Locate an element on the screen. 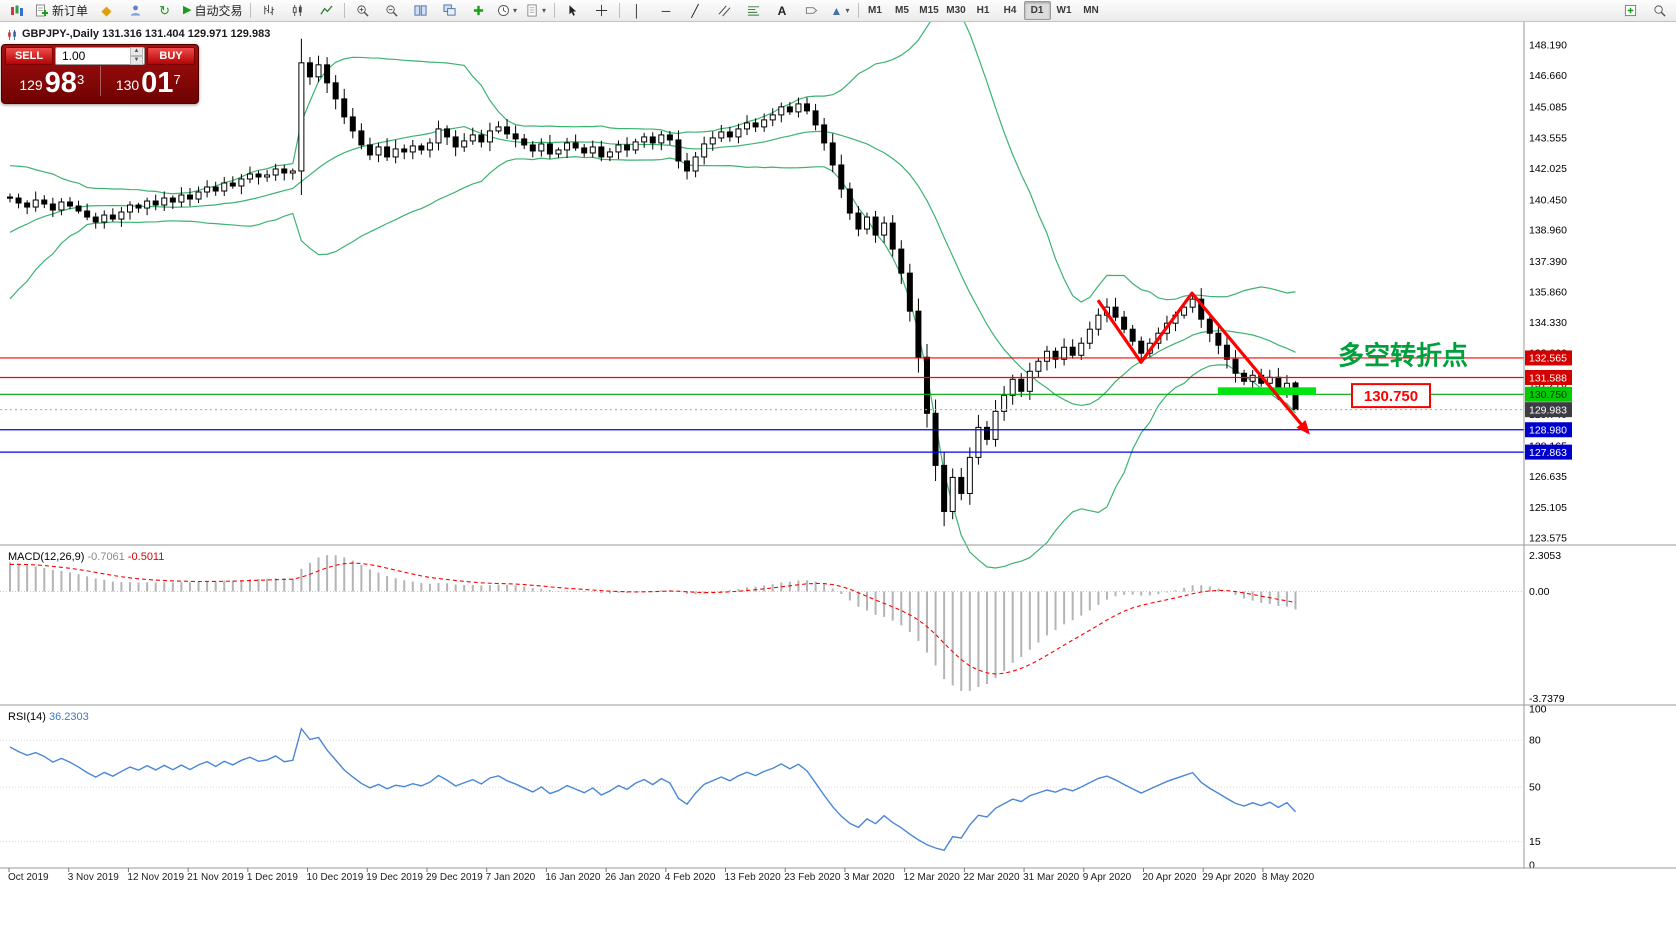 This screenshot has width=1676, height=947. svg-text: 16 Jan 2020 is located at coordinates (572, 877).